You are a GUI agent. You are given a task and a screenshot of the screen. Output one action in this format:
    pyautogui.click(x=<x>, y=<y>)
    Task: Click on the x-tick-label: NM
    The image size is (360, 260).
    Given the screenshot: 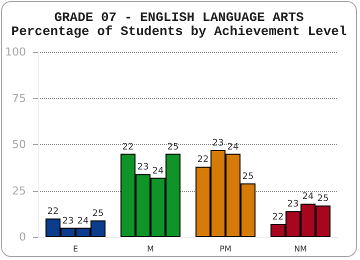 What is the action you would take?
    pyautogui.click(x=301, y=249)
    